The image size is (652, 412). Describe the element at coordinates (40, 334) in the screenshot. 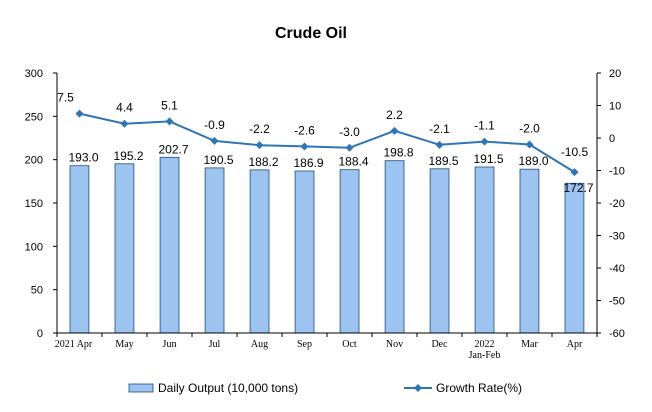

I see `y-left-tick-label: 0` at that location.